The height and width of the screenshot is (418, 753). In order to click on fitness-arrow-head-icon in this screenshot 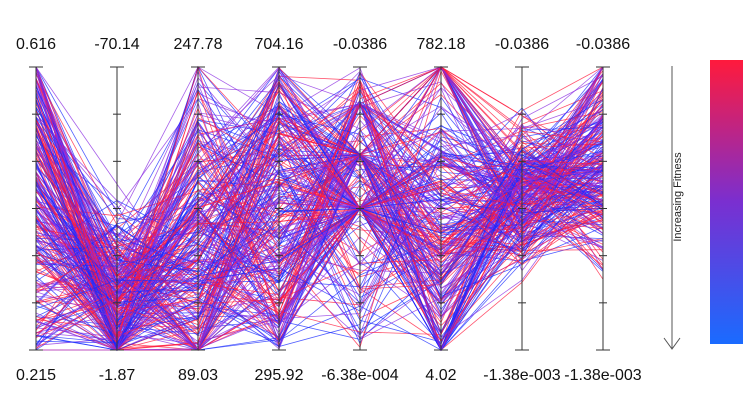, I will do `click(672, 343)`.